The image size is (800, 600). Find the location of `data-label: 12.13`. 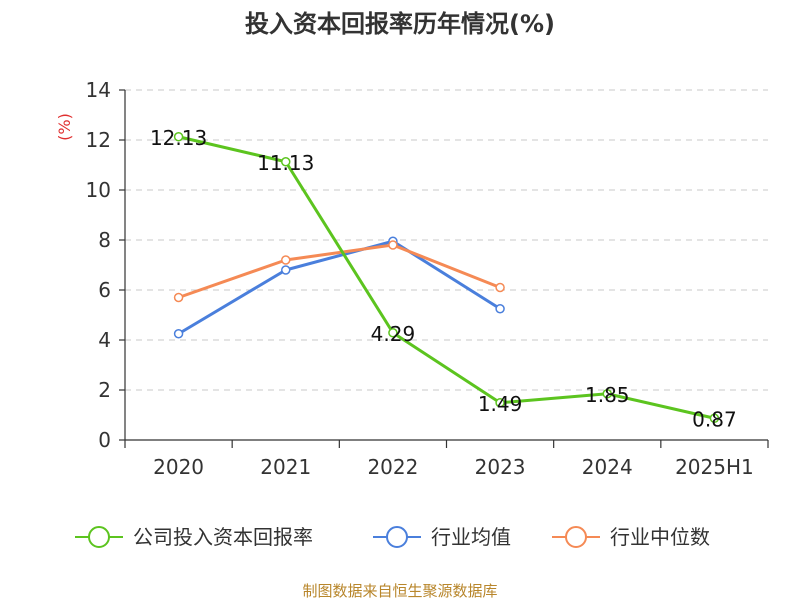

data-label: 12.13 is located at coordinates (178, 138).